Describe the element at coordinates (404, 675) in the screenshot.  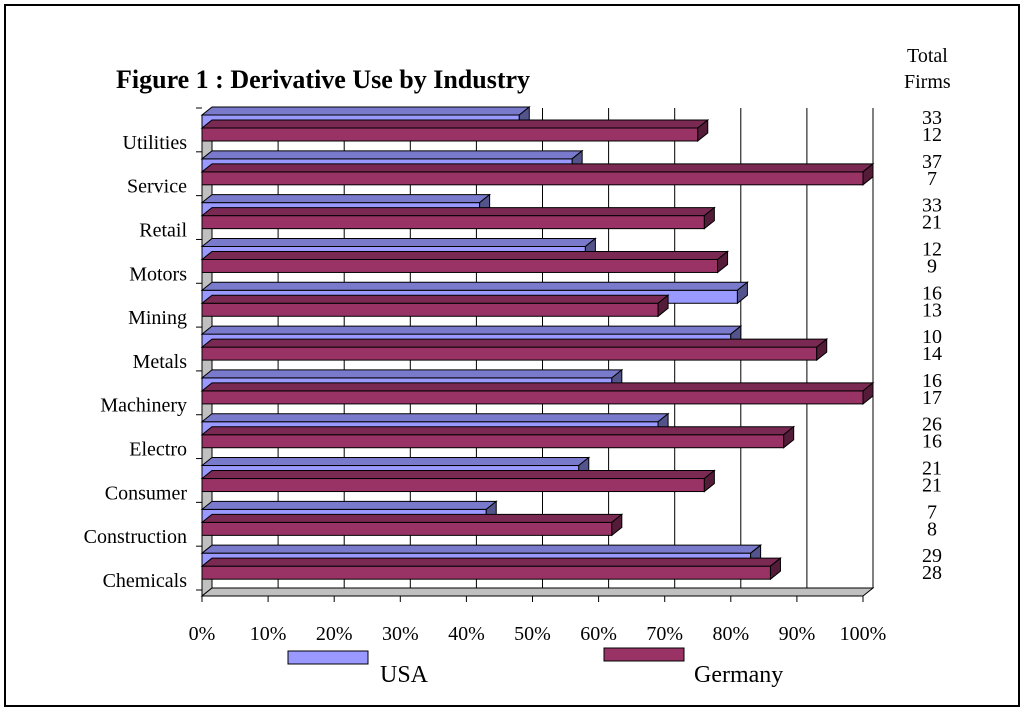
I see `legend-label-usa: USA` at that location.